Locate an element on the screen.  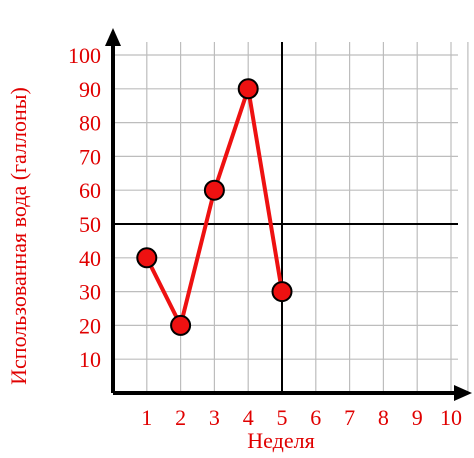
y-tick-labels: 10 20 30 40 50 60 70 80 90 100 is located at coordinates (84, 207).